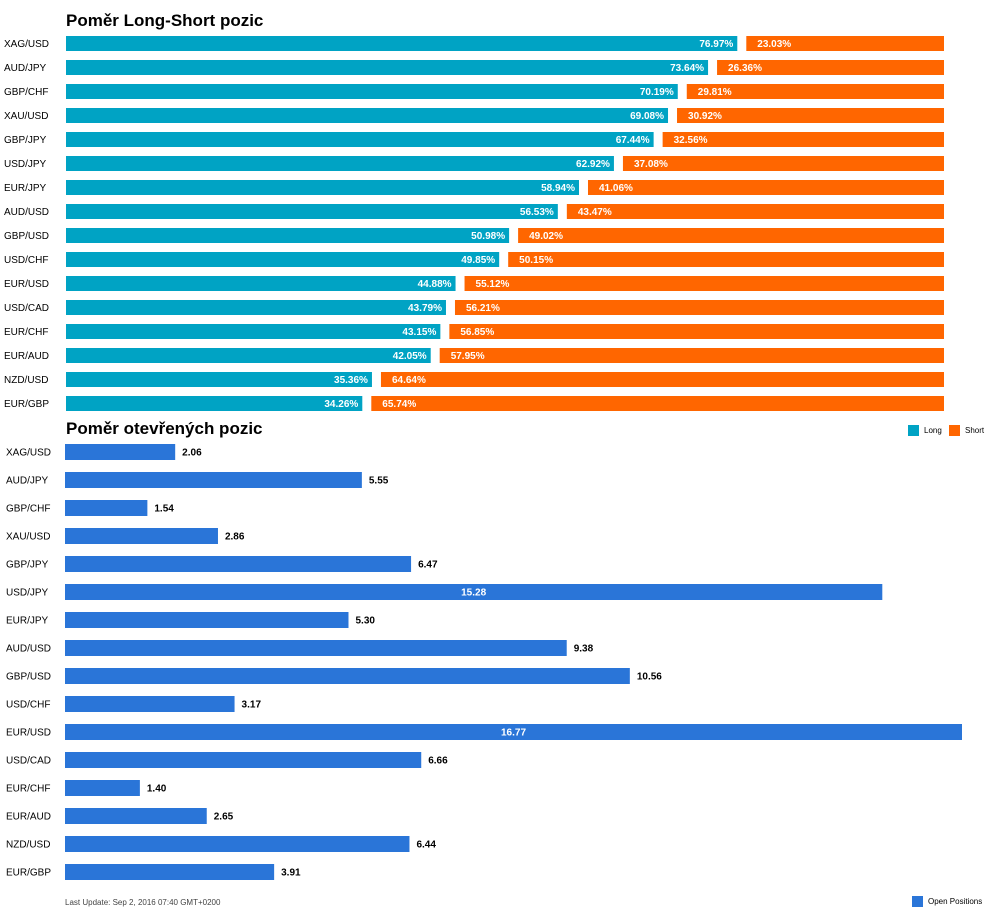 The image size is (994, 921). What do you see at coordinates (691, 140) in the screenshot?
I see `label-short-gbp-jpy: 32.56%` at bounding box center [691, 140].